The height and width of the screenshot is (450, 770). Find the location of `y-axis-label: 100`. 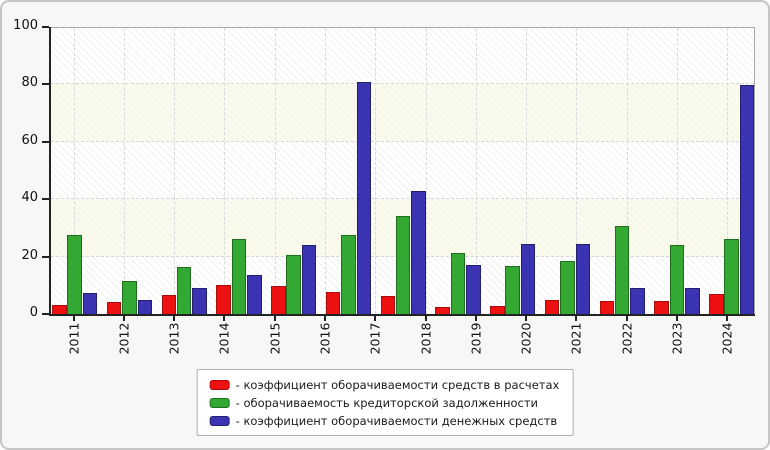

y-axis-label: 100 is located at coordinates (25, 25).